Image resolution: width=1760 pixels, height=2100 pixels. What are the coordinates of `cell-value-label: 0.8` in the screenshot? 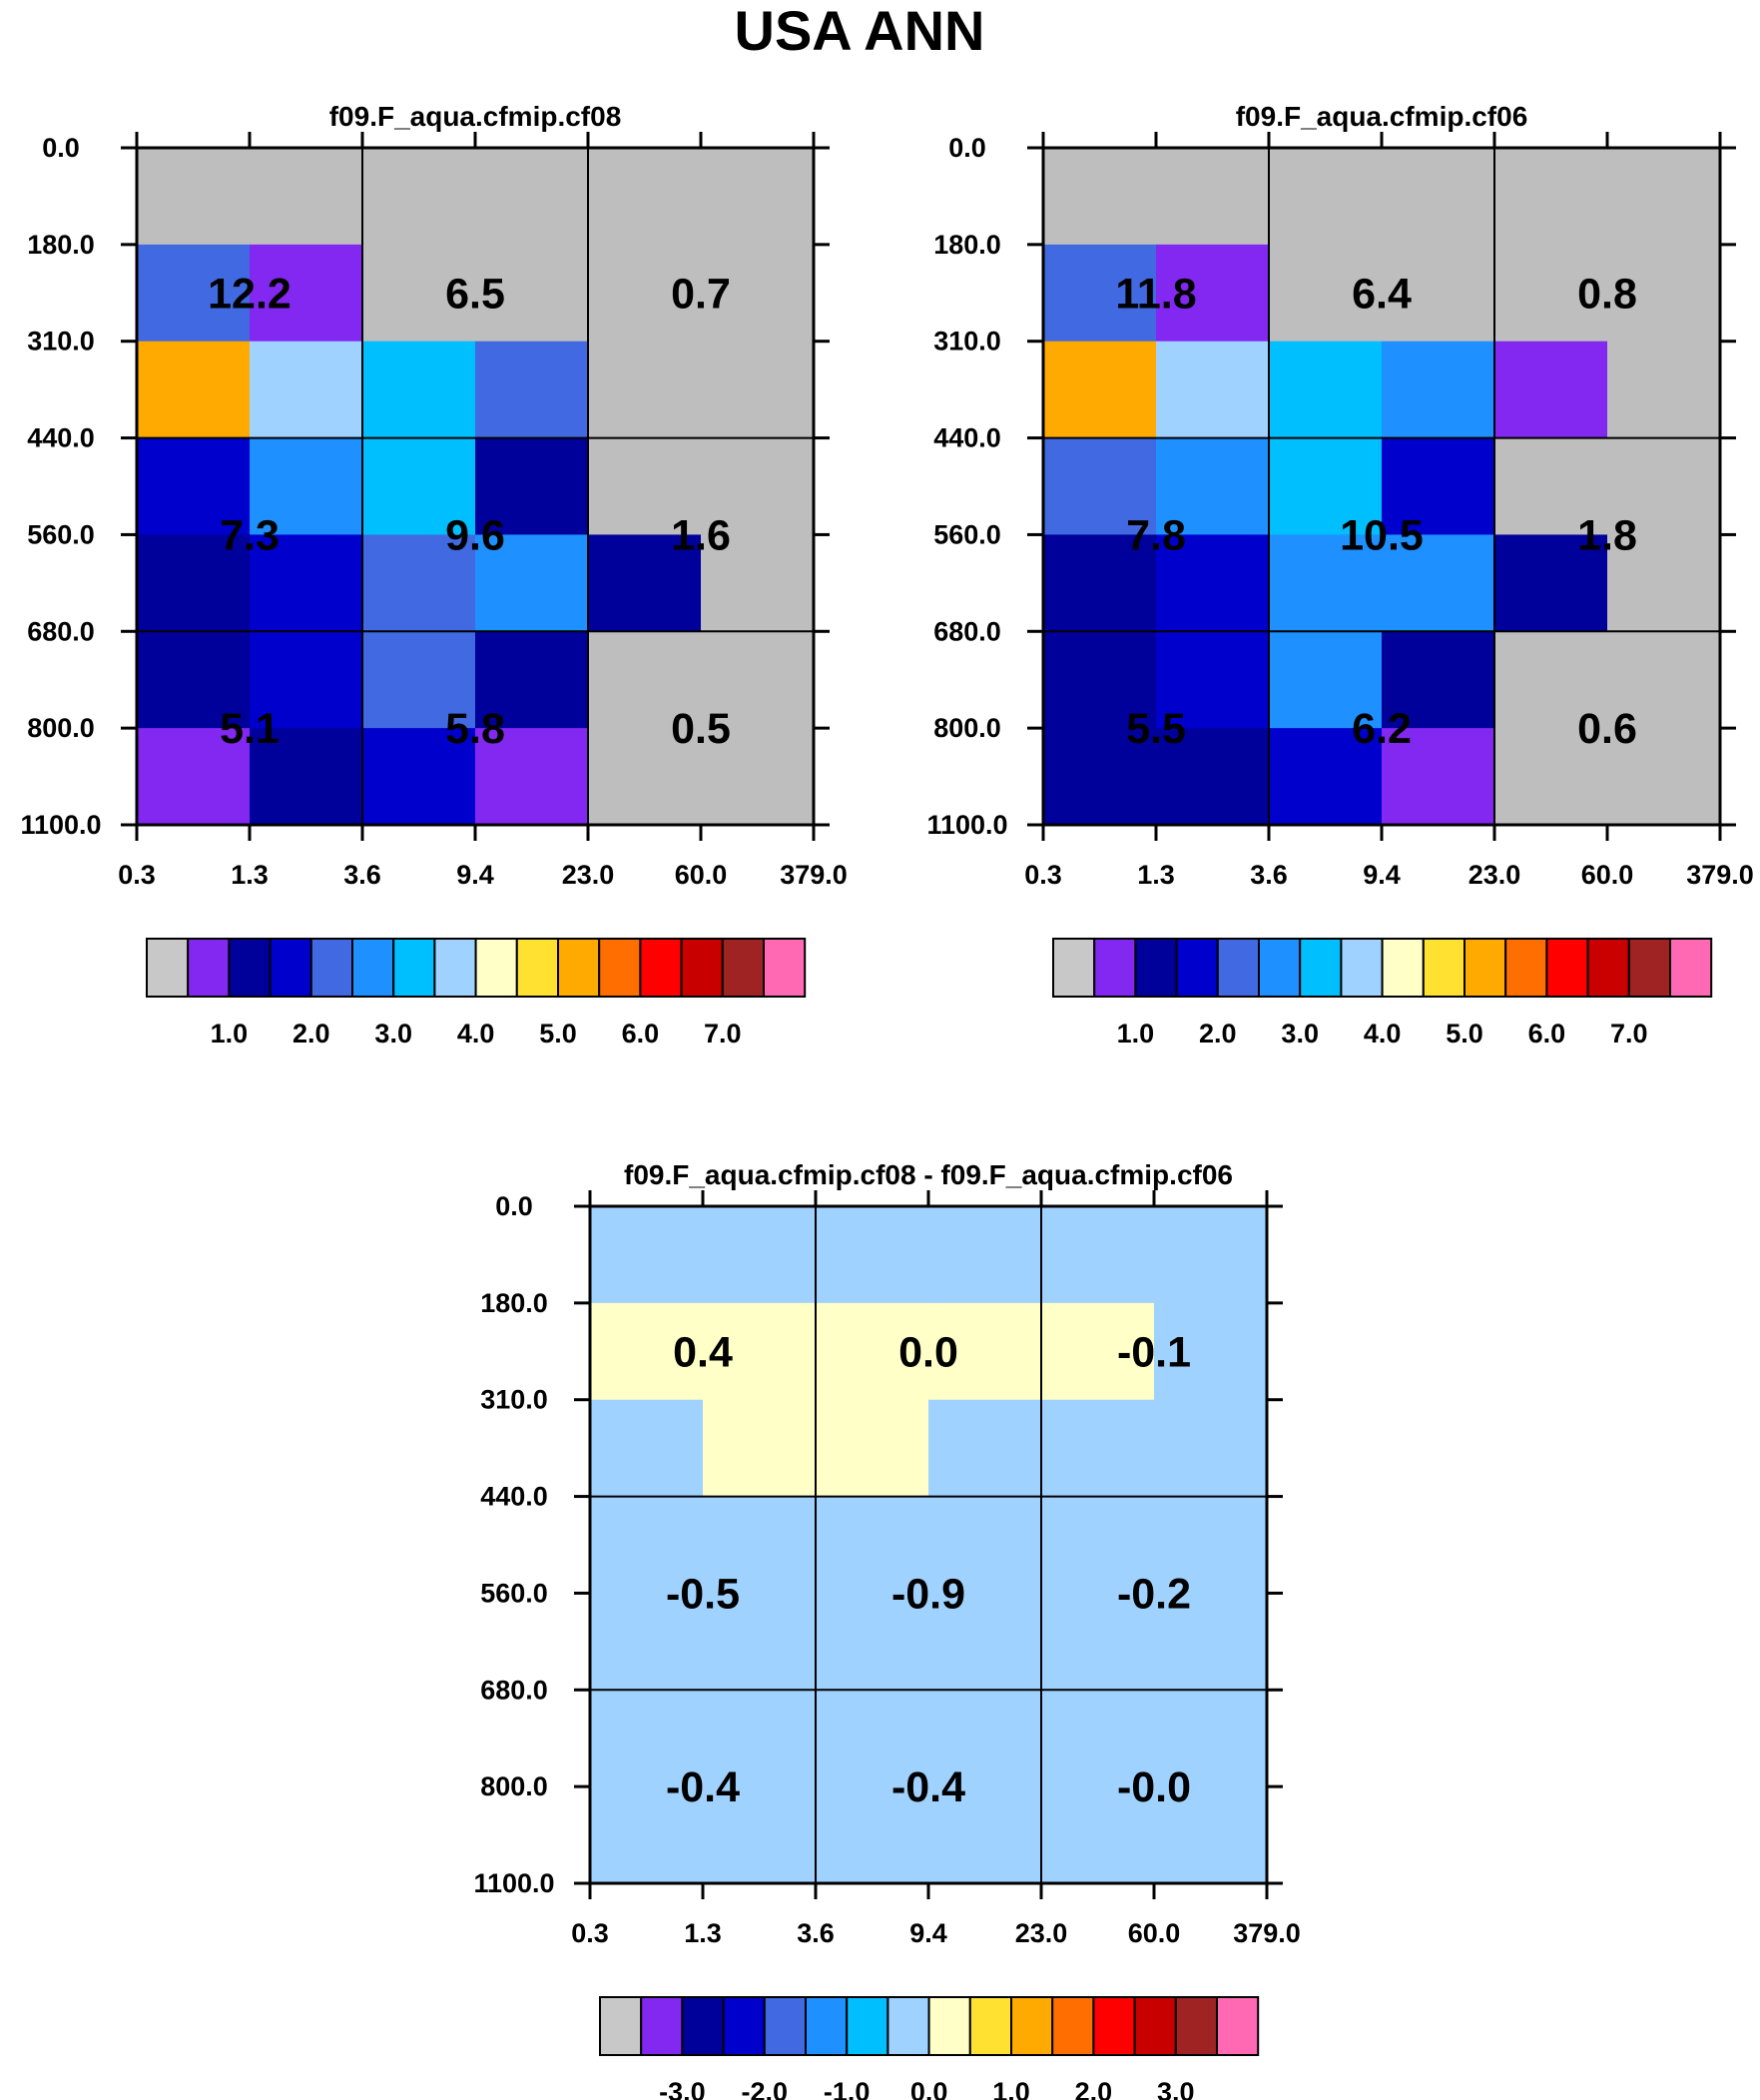 It's located at (1607, 294).